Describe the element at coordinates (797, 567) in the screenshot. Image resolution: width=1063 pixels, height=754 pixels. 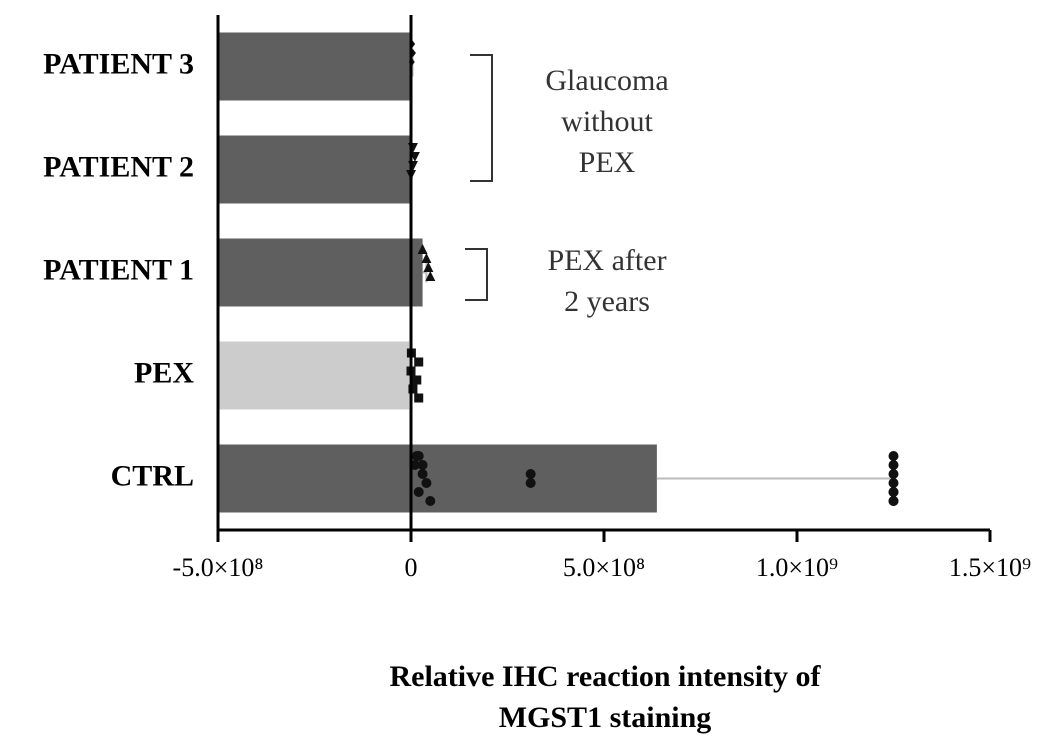
I see `x-tick-label: 1.0×10⁹` at that location.